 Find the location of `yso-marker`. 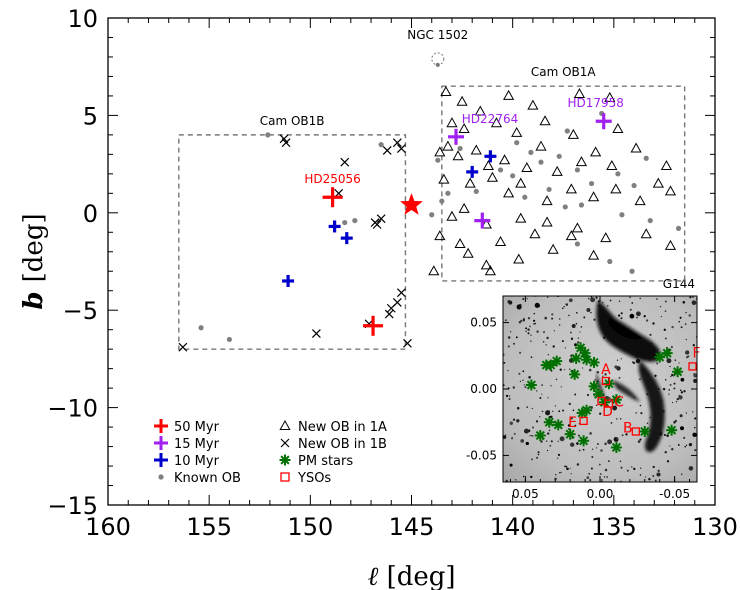

yso-marker is located at coordinates (601, 401).